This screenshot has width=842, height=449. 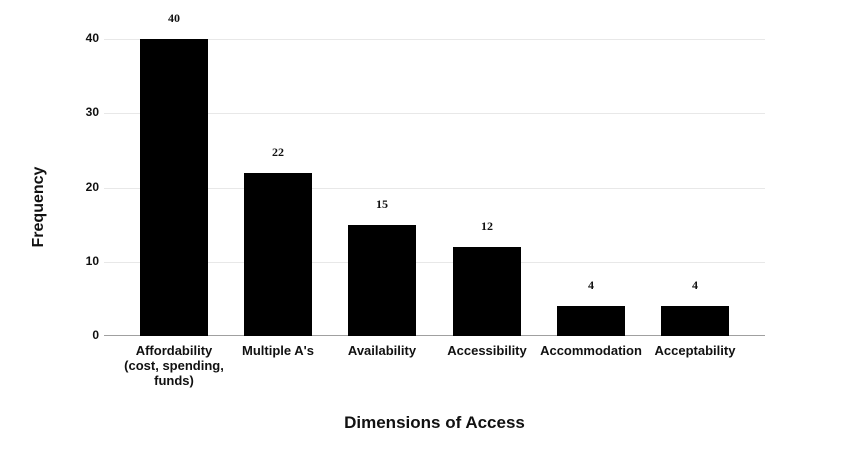 I want to click on y-tick-label-30: 30, so click(x=92, y=112).